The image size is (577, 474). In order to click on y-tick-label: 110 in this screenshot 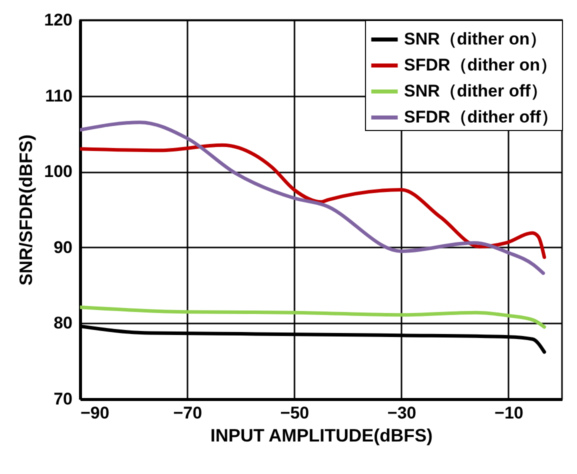, I will do `click(58, 96)`.